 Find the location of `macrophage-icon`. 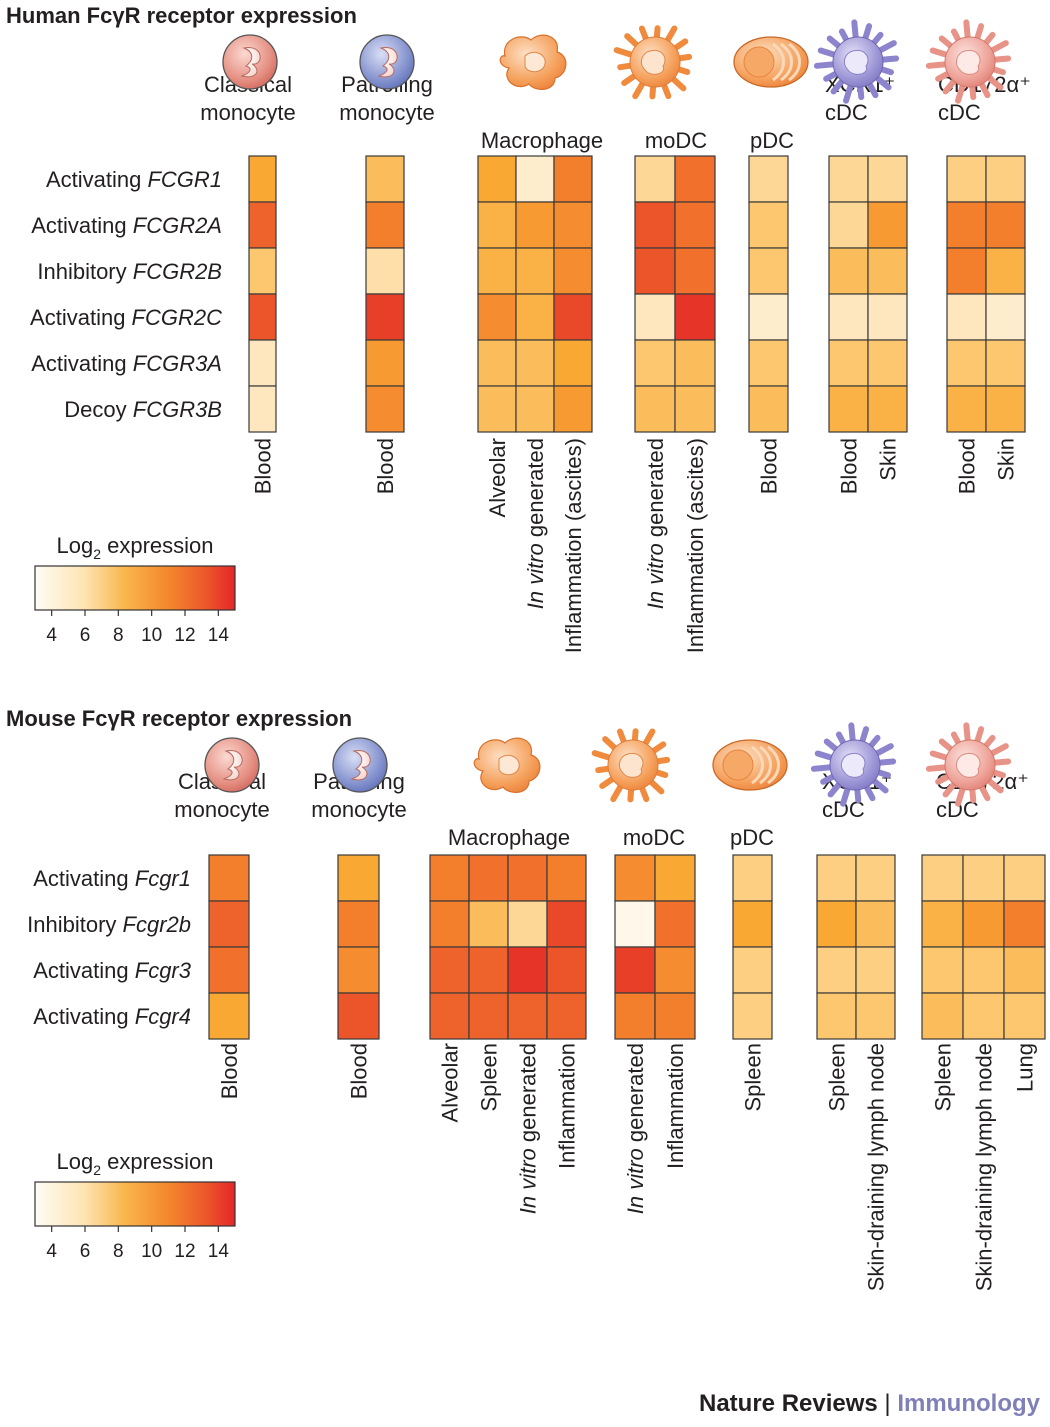

macrophage-icon is located at coordinates (533, 62).